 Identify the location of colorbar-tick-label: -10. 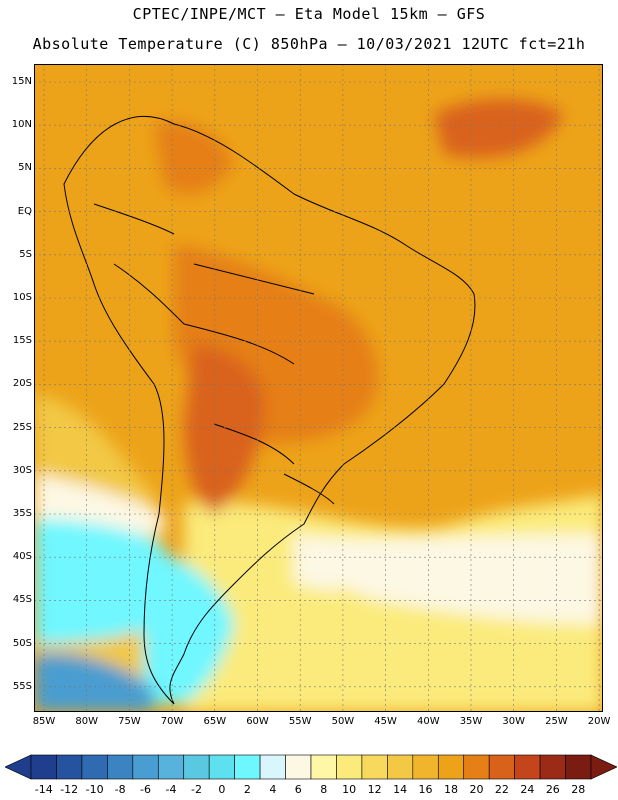
(94, 789).